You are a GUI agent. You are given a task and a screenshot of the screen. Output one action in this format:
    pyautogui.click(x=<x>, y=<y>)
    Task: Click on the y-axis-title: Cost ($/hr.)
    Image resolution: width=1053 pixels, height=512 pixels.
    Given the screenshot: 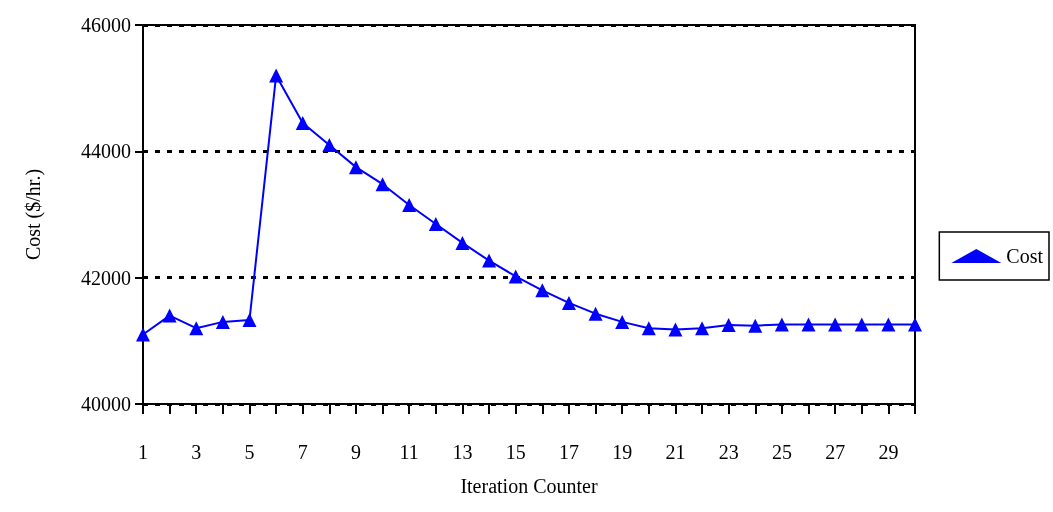 What is the action you would take?
    pyautogui.click(x=33, y=214)
    